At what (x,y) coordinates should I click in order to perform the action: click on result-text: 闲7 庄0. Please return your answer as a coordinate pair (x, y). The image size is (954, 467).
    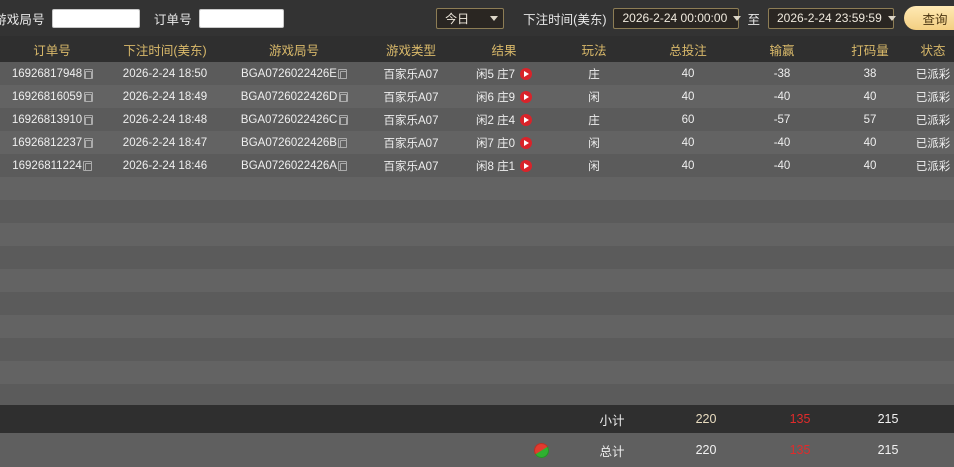
    Looking at the image, I should click on (495, 143).